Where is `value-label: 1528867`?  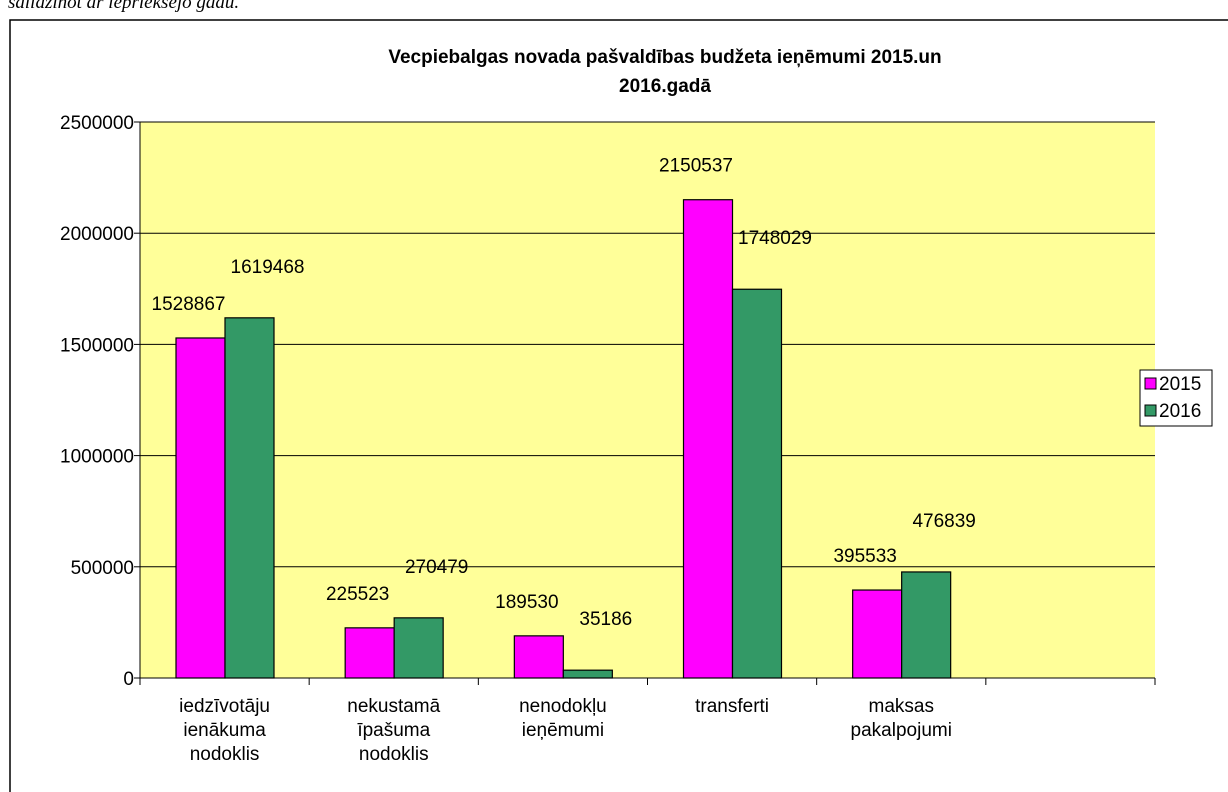
value-label: 1528867 is located at coordinates (189, 304).